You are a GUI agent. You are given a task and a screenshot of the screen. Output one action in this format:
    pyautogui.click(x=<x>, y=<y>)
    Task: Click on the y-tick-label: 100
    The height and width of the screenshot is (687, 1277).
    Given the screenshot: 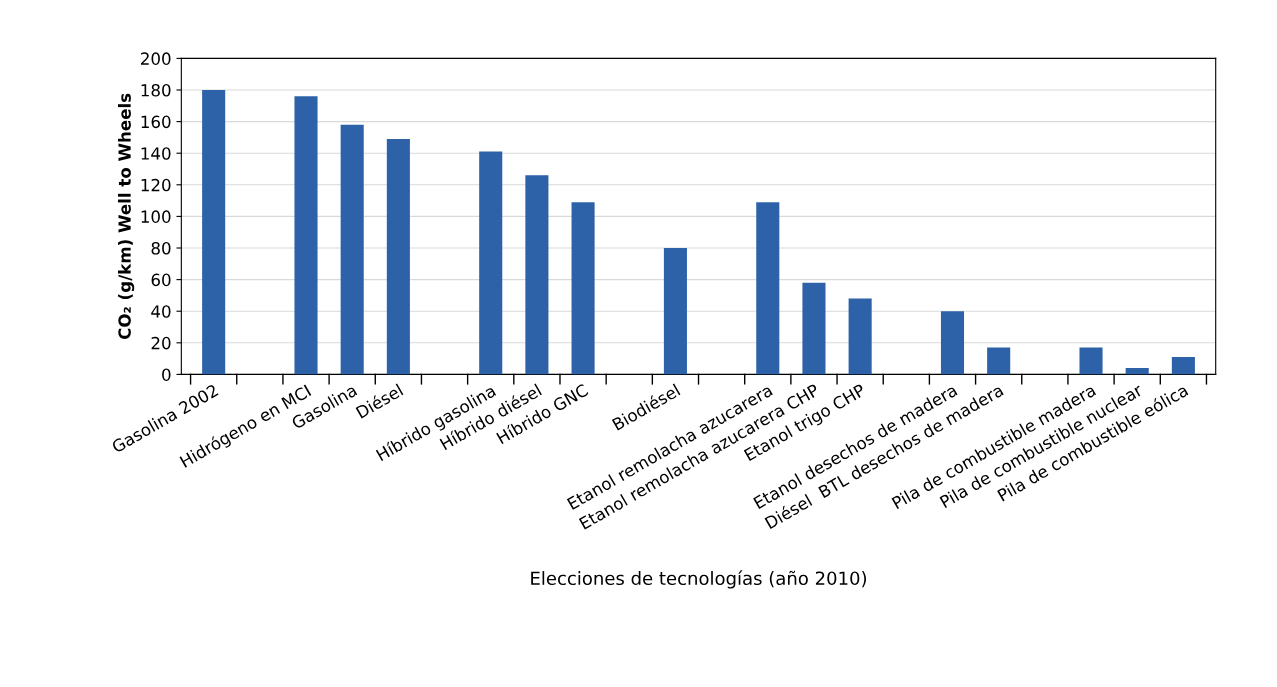 What is the action you would take?
    pyautogui.click(x=156, y=216)
    